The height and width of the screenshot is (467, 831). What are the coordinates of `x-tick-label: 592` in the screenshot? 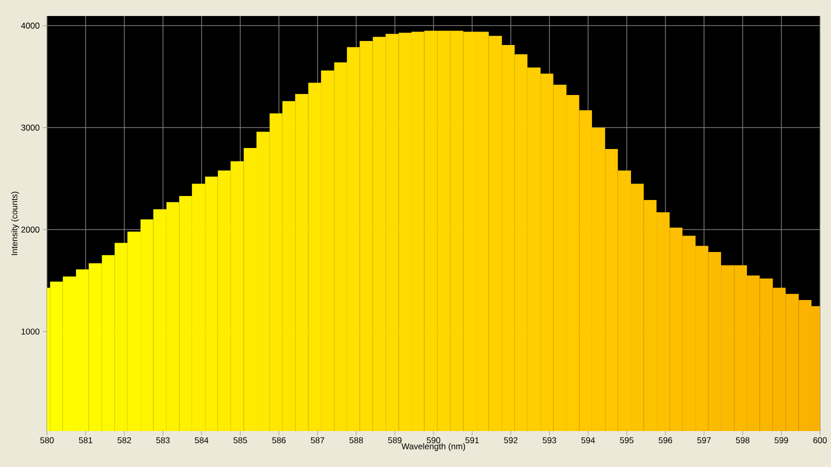 It's located at (511, 440).